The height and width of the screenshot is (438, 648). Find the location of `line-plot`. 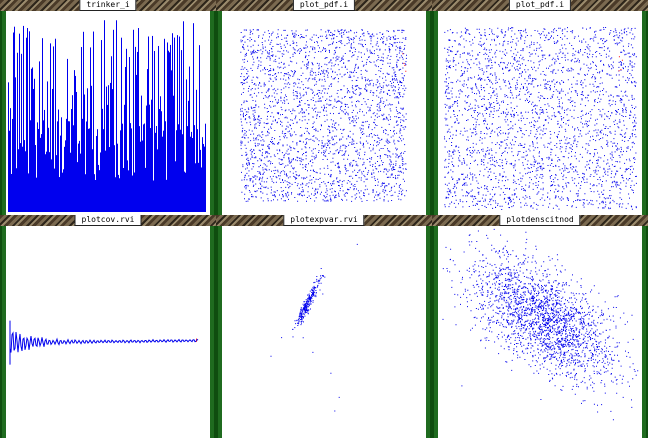

line-plot is located at coordinates (104, 342).